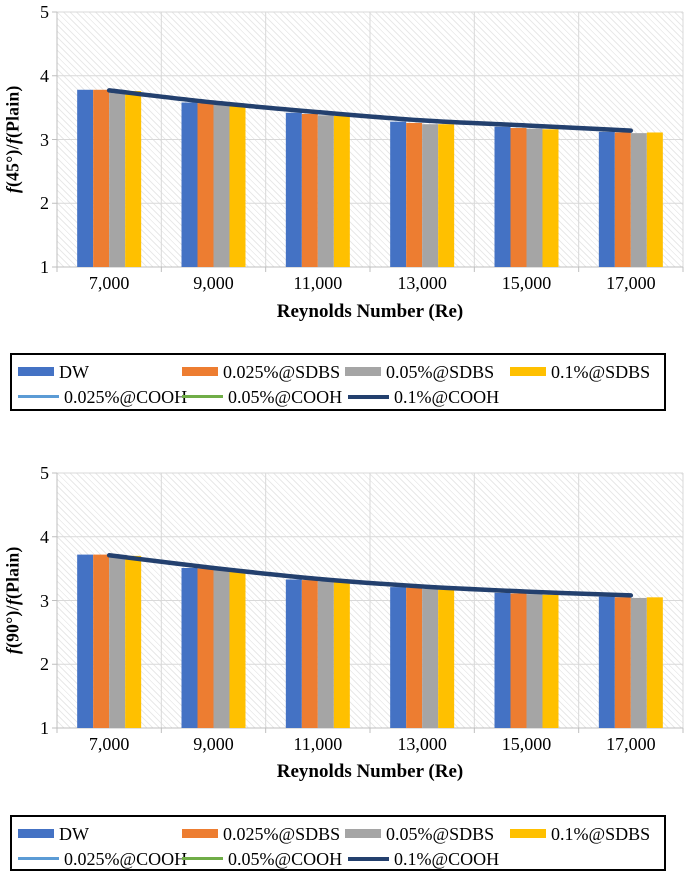  Describe the element at coordinates (74, 833) in the screenshot. I see `legend-label: DW` at that location.